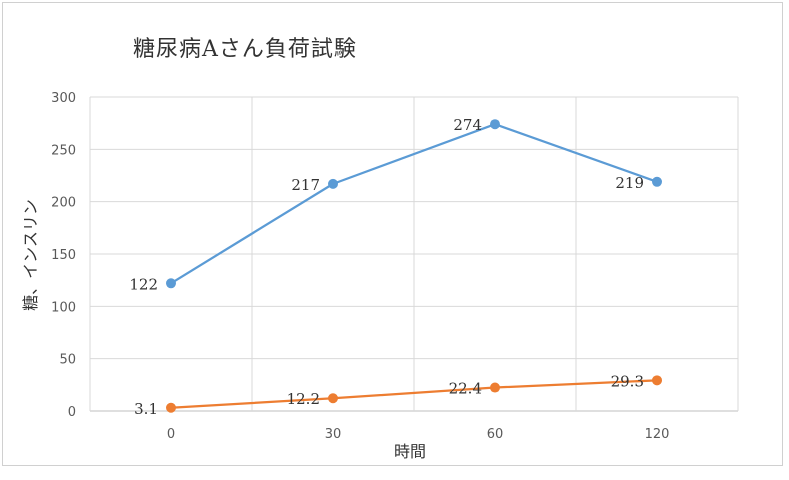 The width and height of the screenshot is (789, 480). What do you see at coordinates (245, 49) in the screenshot?
I see `chart-title: 糖尿病Aさん負荷試験` at bounding box center [245, 49].